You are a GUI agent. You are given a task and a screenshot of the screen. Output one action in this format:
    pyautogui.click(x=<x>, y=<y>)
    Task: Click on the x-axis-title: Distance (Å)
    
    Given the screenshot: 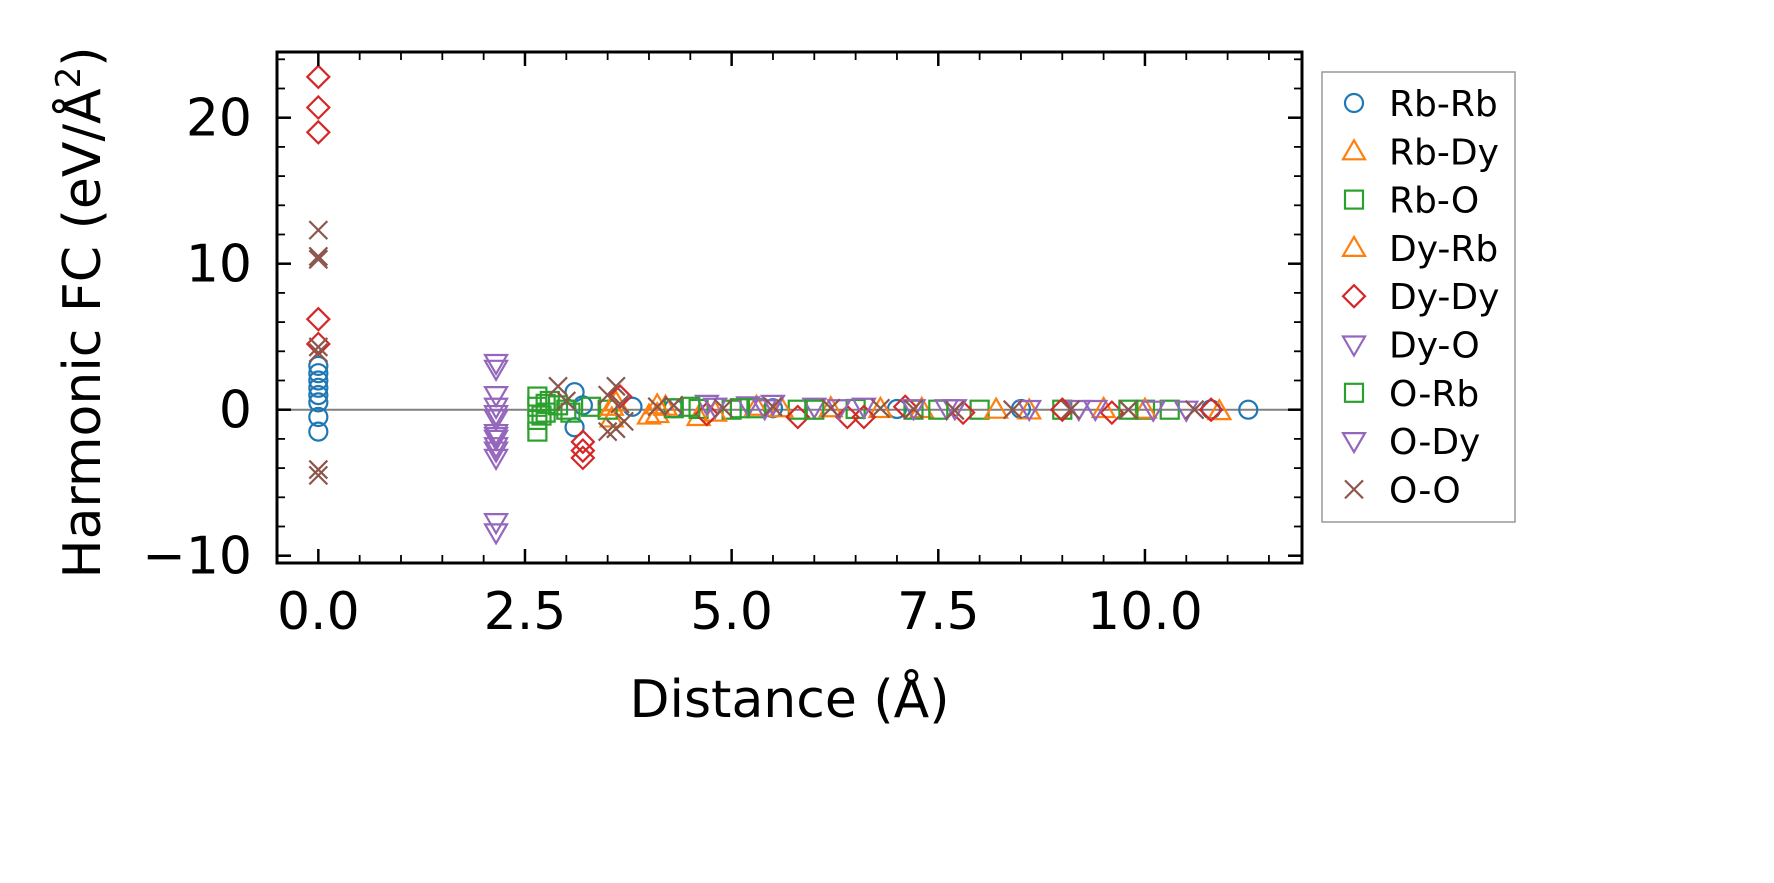 What is the action you would take?
    pyautogui.click(x=789, y=699)
    